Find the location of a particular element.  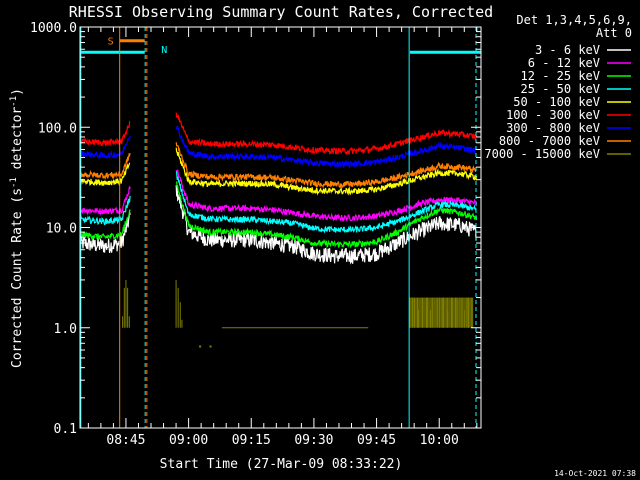

legend-entry-label: 7000 - 15000 keV is located at coordinates (542, 154).